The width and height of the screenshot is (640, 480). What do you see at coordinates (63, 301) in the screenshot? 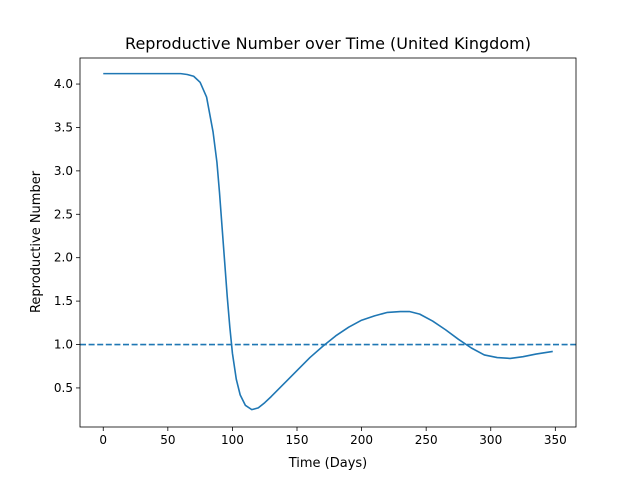
I see `y-tick-label: 1.5` at bounding box center [63, 301].